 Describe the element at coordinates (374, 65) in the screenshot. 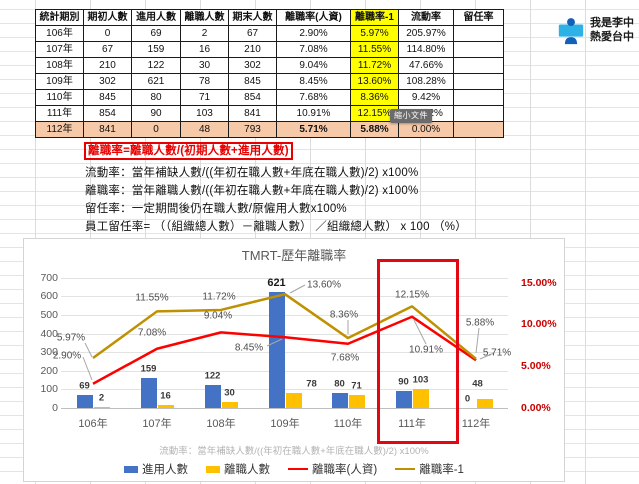

I see `table-cell: 11.72%` at that location.